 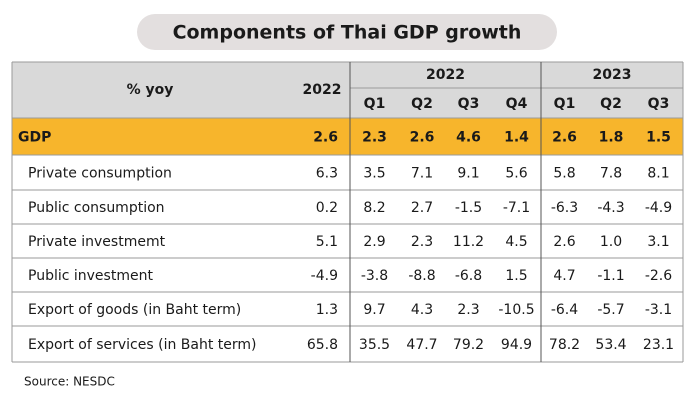 I want to click on cell: 4.7, so click(x=564, y=276).